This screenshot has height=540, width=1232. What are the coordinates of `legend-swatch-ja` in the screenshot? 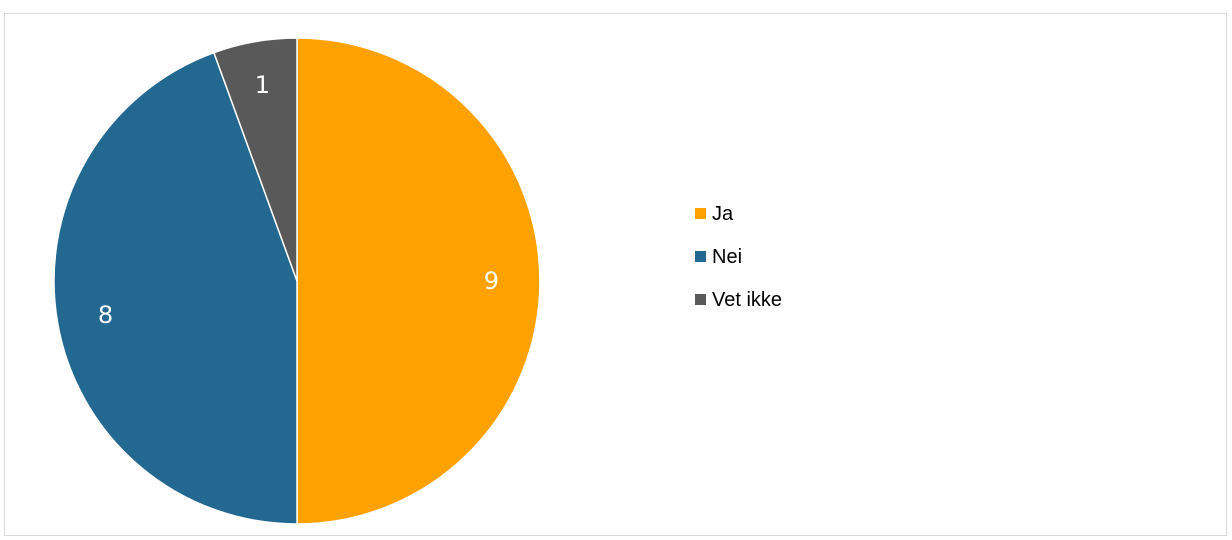 It's located at (700, 213).